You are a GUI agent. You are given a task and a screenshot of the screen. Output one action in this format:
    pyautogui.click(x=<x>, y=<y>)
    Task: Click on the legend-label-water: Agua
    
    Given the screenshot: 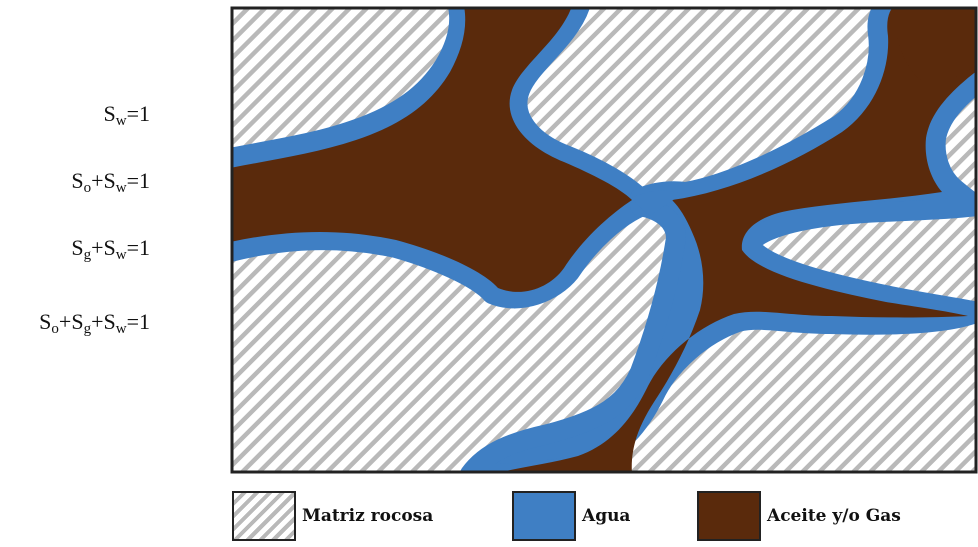 What is the action you would take?
    pyautogui.click(x=606, y=516)
    